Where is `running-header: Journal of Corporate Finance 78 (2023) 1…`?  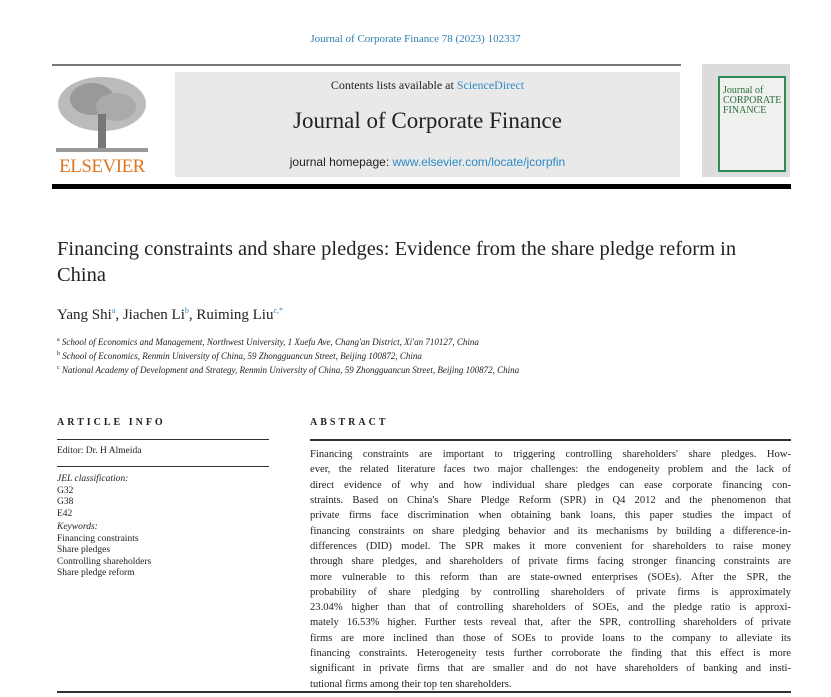
running-header: Journal of Corporate Finance 78 (2023) 1… is located at coordinates (415, 39).